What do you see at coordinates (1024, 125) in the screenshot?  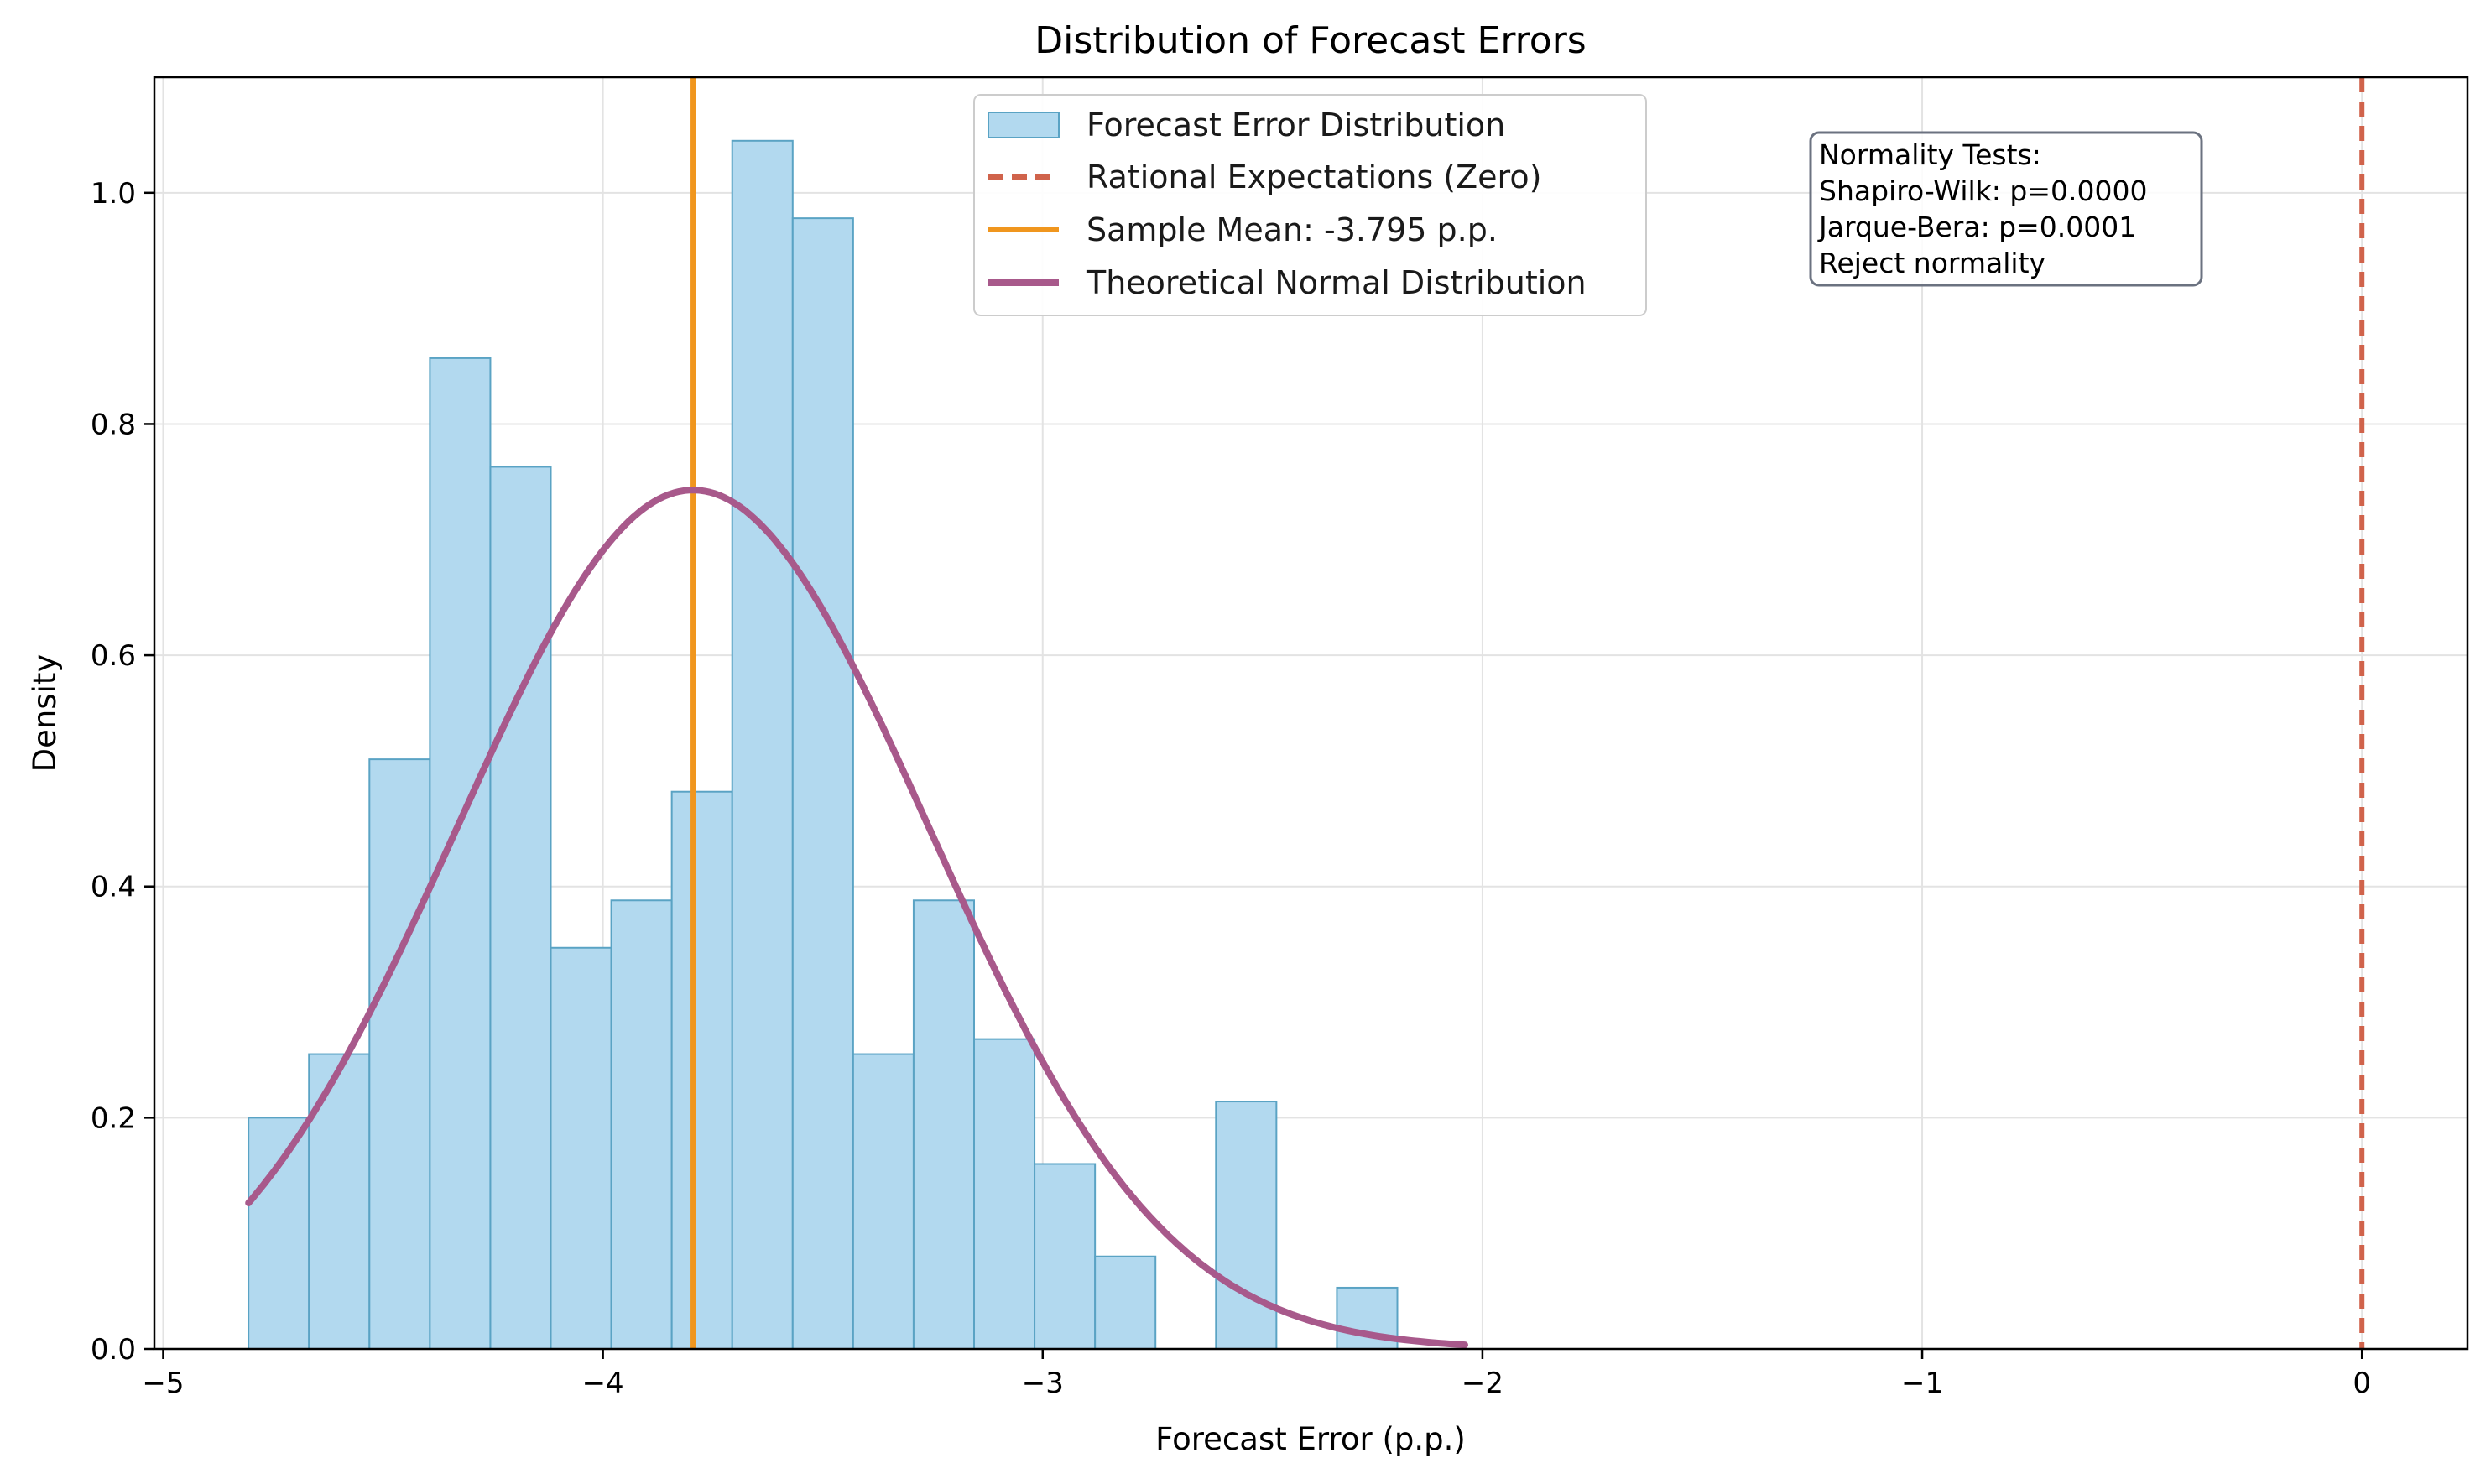 I see `legend-patch-icon` at bounding box center [1024, 125].